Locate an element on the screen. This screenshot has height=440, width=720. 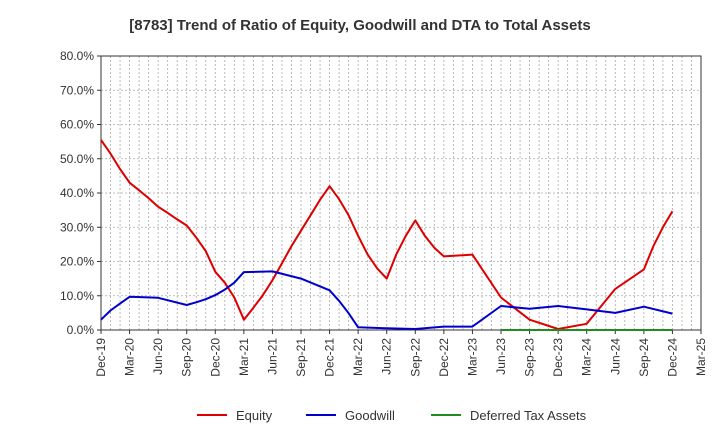
legend: Equity Goodwill Deferred Tax Assets is located at coordinates (392, 415).